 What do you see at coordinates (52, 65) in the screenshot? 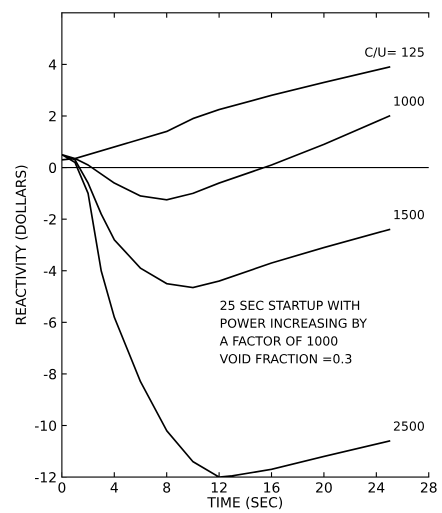
I see `y-tick-label: 4` at bounding box center [52, 65].